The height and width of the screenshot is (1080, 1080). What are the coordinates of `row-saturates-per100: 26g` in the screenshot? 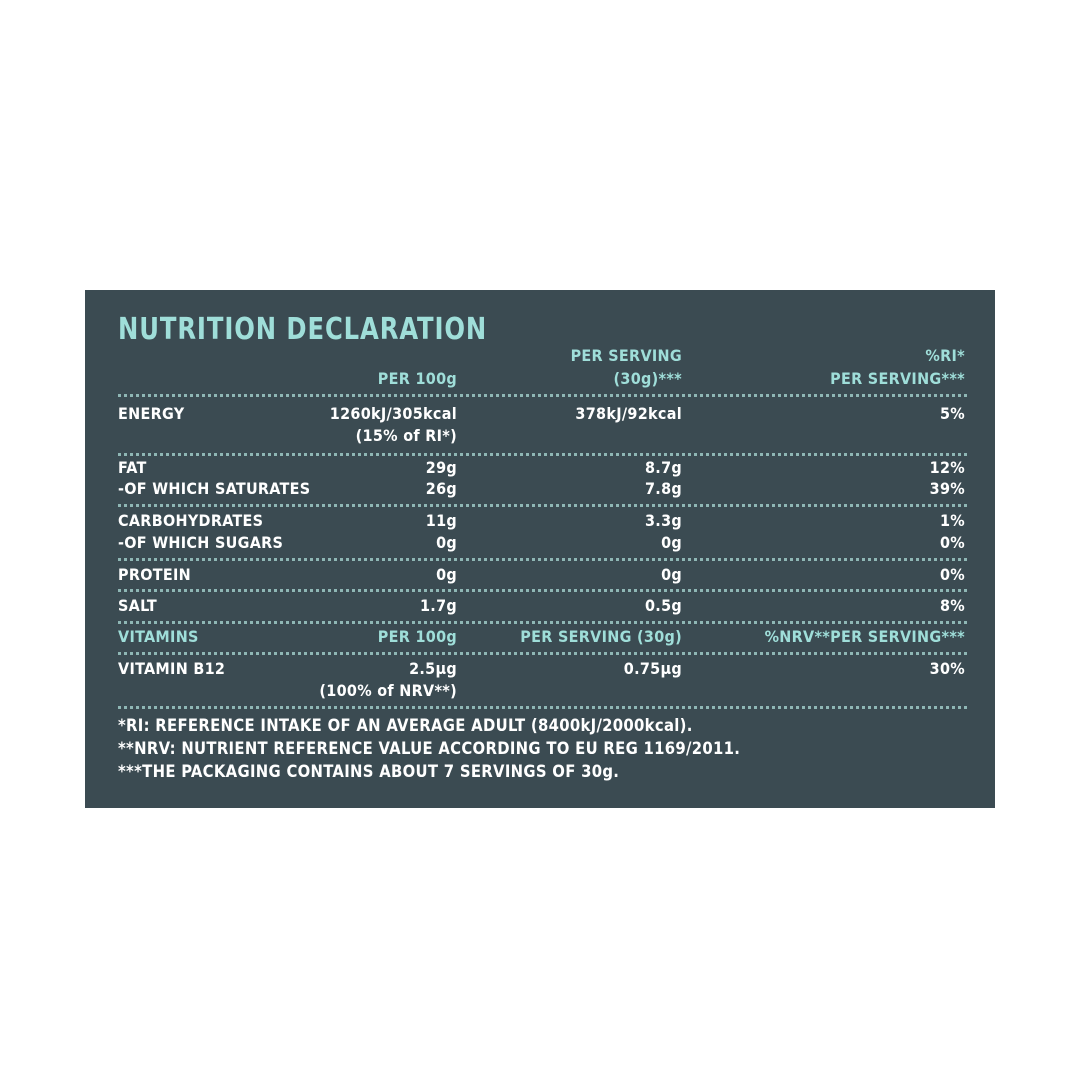 It's located at (441, 488).